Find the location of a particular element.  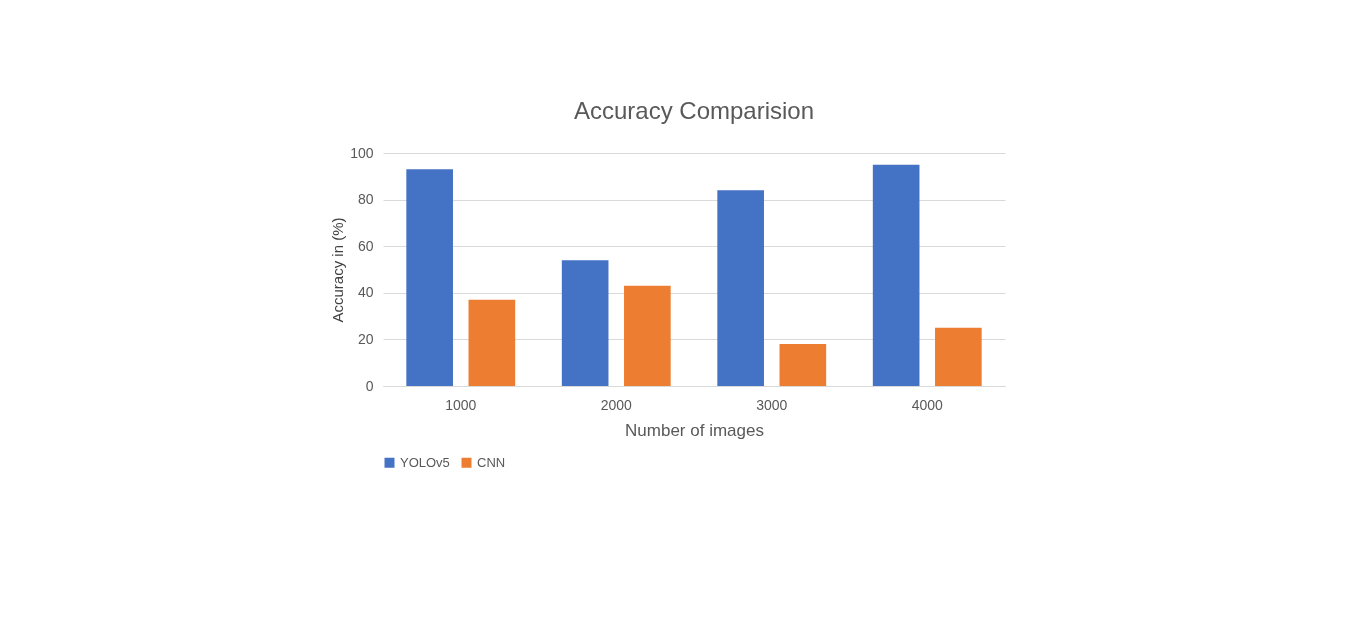

chart-title: Accuracy Comparision is located at coordinates (694, 110).